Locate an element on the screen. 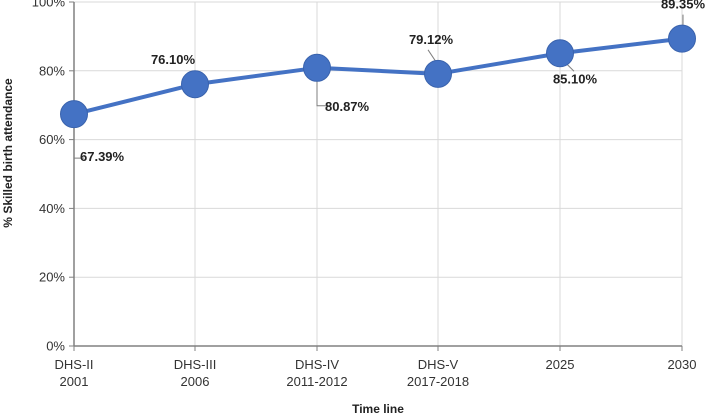 The image size is (708, 417). x-tick-label: DHS-II 2001 is located at coordinates (74, 373).